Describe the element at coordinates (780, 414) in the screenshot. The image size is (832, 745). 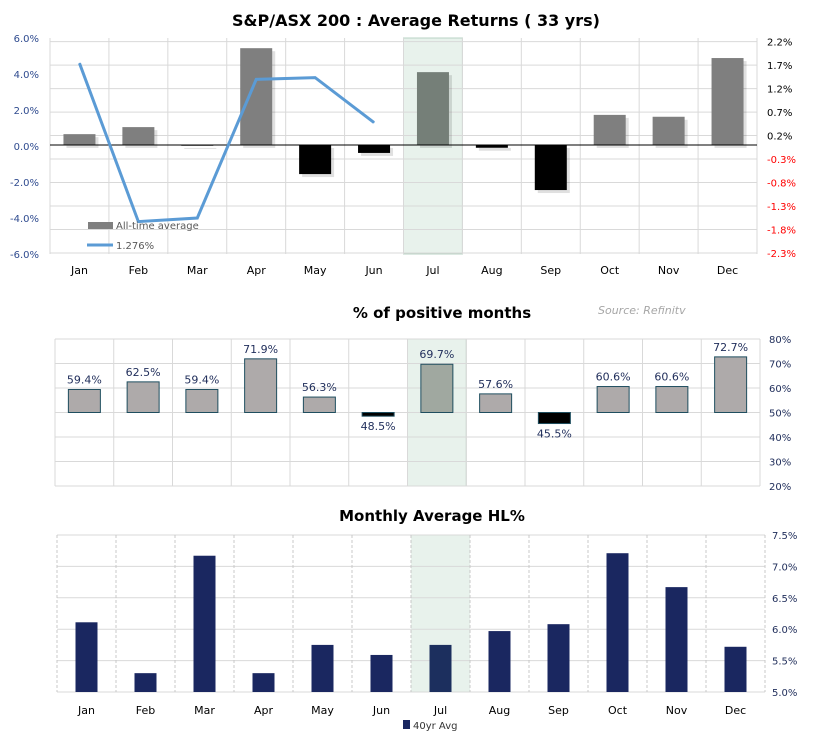
I see `tick-label: 50%` at that location.